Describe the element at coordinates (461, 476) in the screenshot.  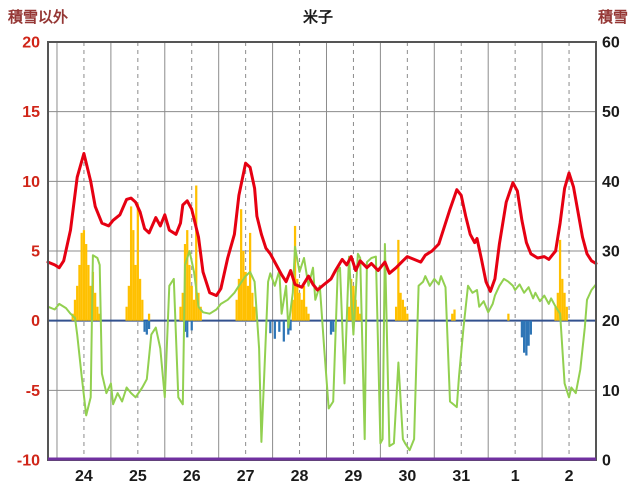
I see `x-axis-tick: 31` at that location.